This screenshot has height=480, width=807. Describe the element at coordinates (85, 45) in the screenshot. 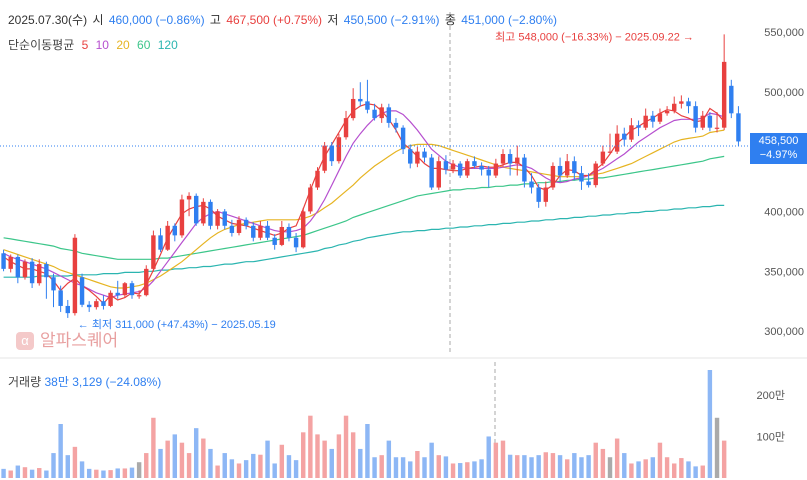

I see `ma-5-label: 5` at that location.